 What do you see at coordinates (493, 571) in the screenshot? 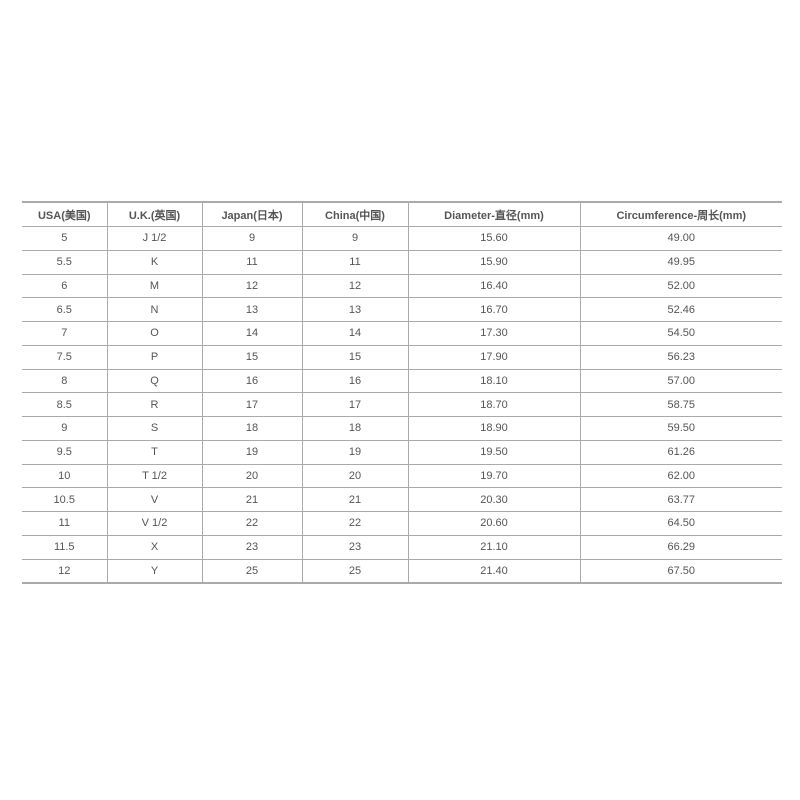
I see `table-cell: 21.40` at bounding box center [493, 571].